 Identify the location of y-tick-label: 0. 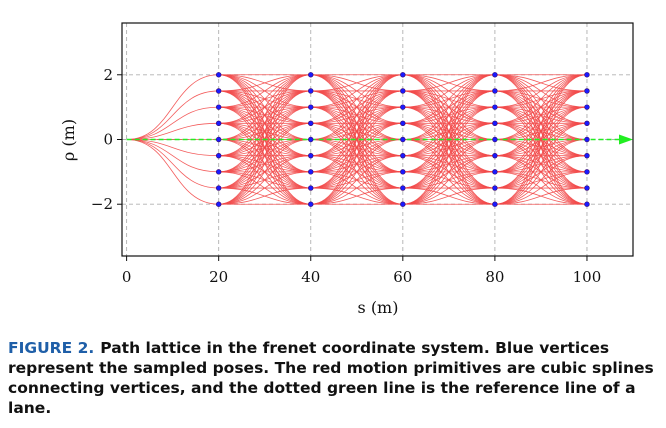
(108, 140).